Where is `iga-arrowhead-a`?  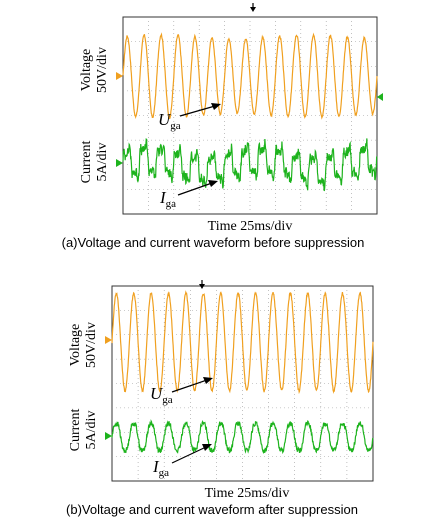
iga-arrowhead-a is located at coordinates (213, 183).